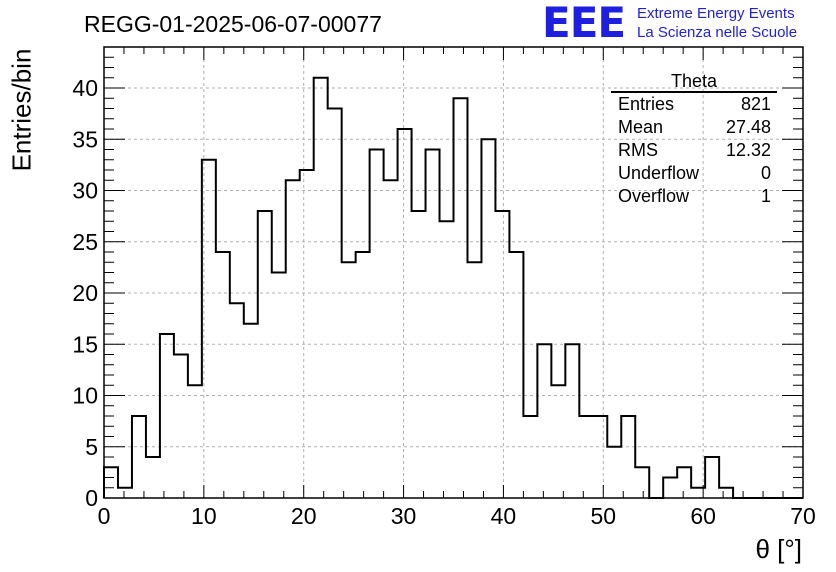 The width and height of the screenshot is (836, 572). Describe the element at coordinates (91, 447) in the screenshot. I see `y-tick-label: 5` at that location.